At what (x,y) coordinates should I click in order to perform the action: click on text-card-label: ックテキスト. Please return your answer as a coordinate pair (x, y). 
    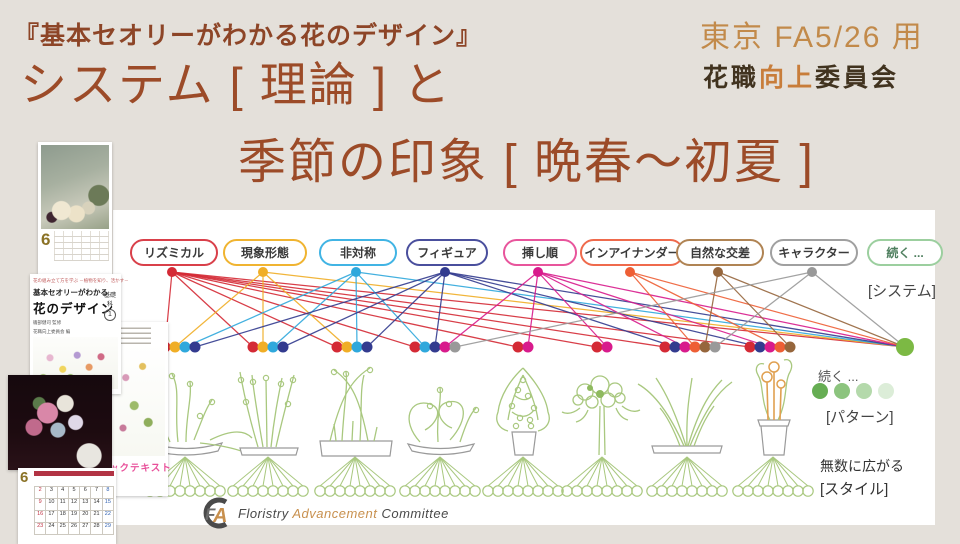
    Looking at the image, I should click on (140, 468).